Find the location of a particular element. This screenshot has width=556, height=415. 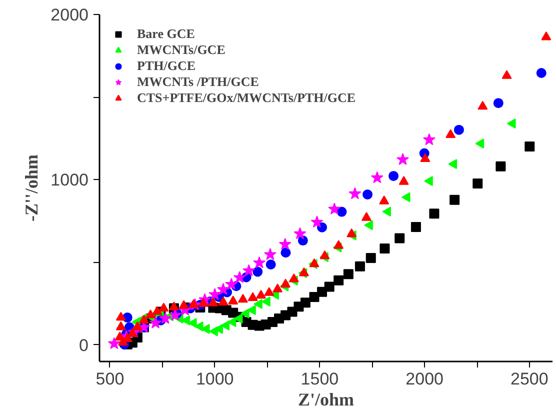

legend-label: Bare GCE is located at coordinates (166, 34).